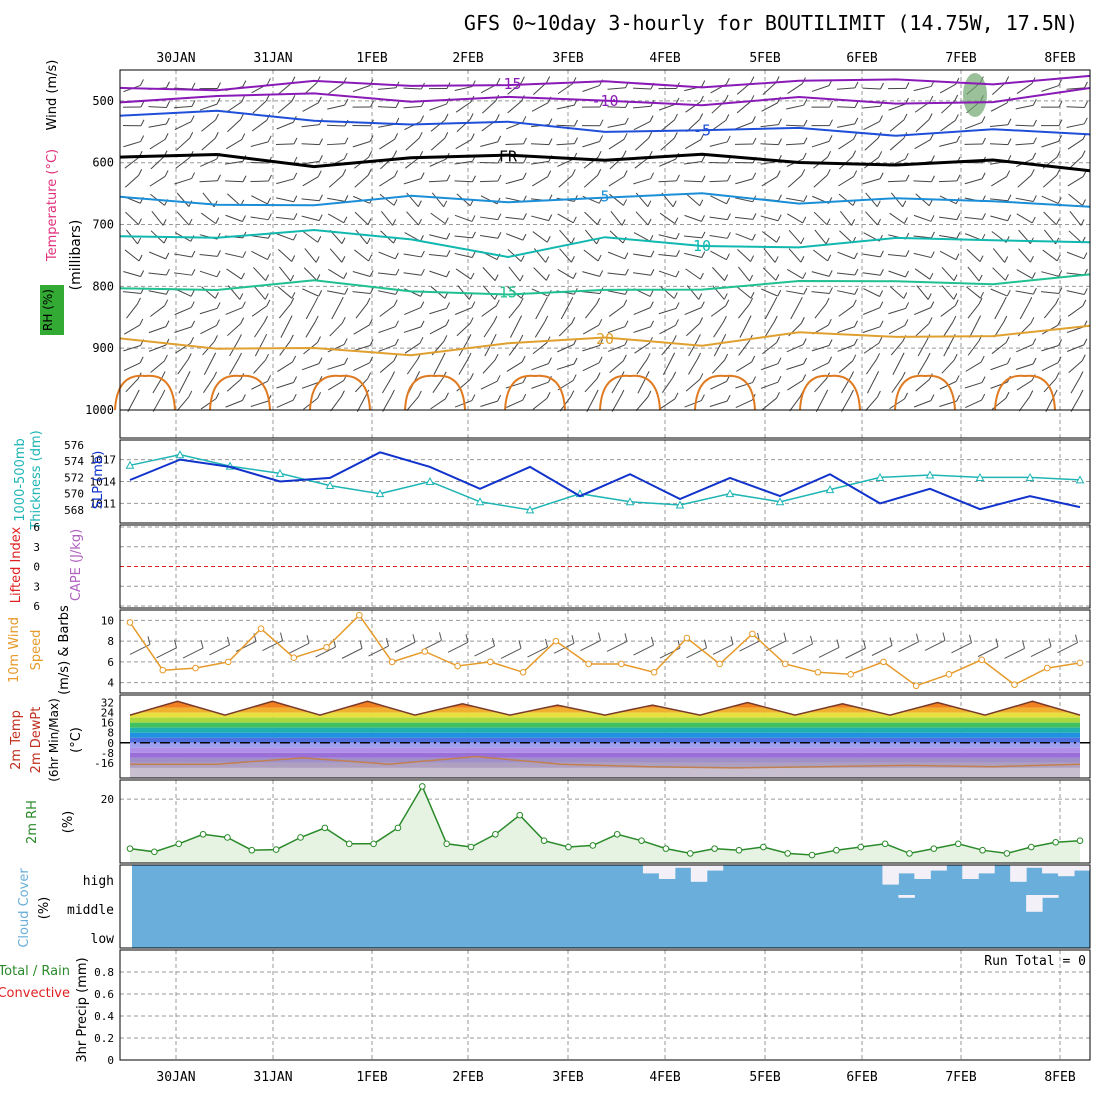  What do you see at coordinates (48, 310) in the screenshot?
I see `upper-label-rh: RH (%)` at bounding box center [48, 310].